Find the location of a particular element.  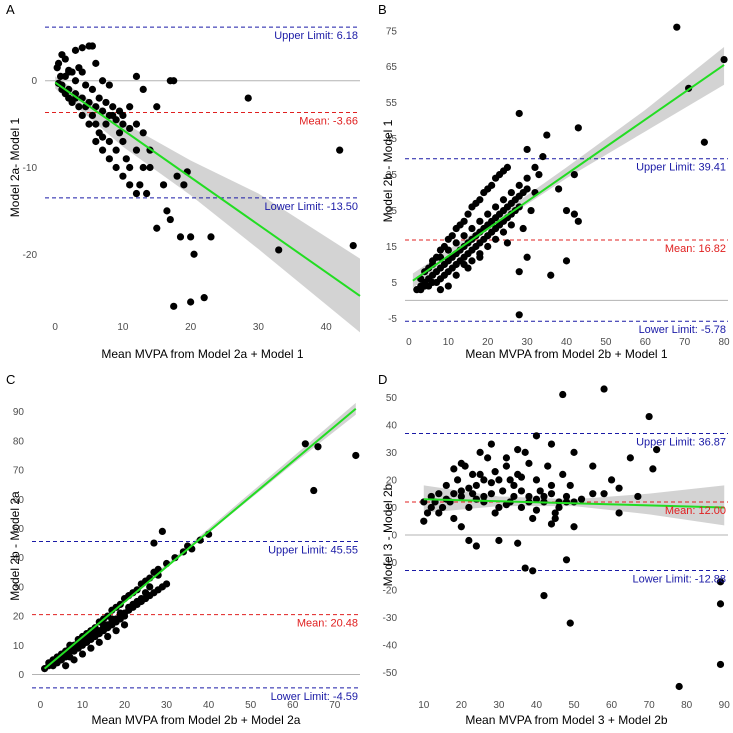

panel-c-x-tick-label: 70 is located at coordinates (335, 705).